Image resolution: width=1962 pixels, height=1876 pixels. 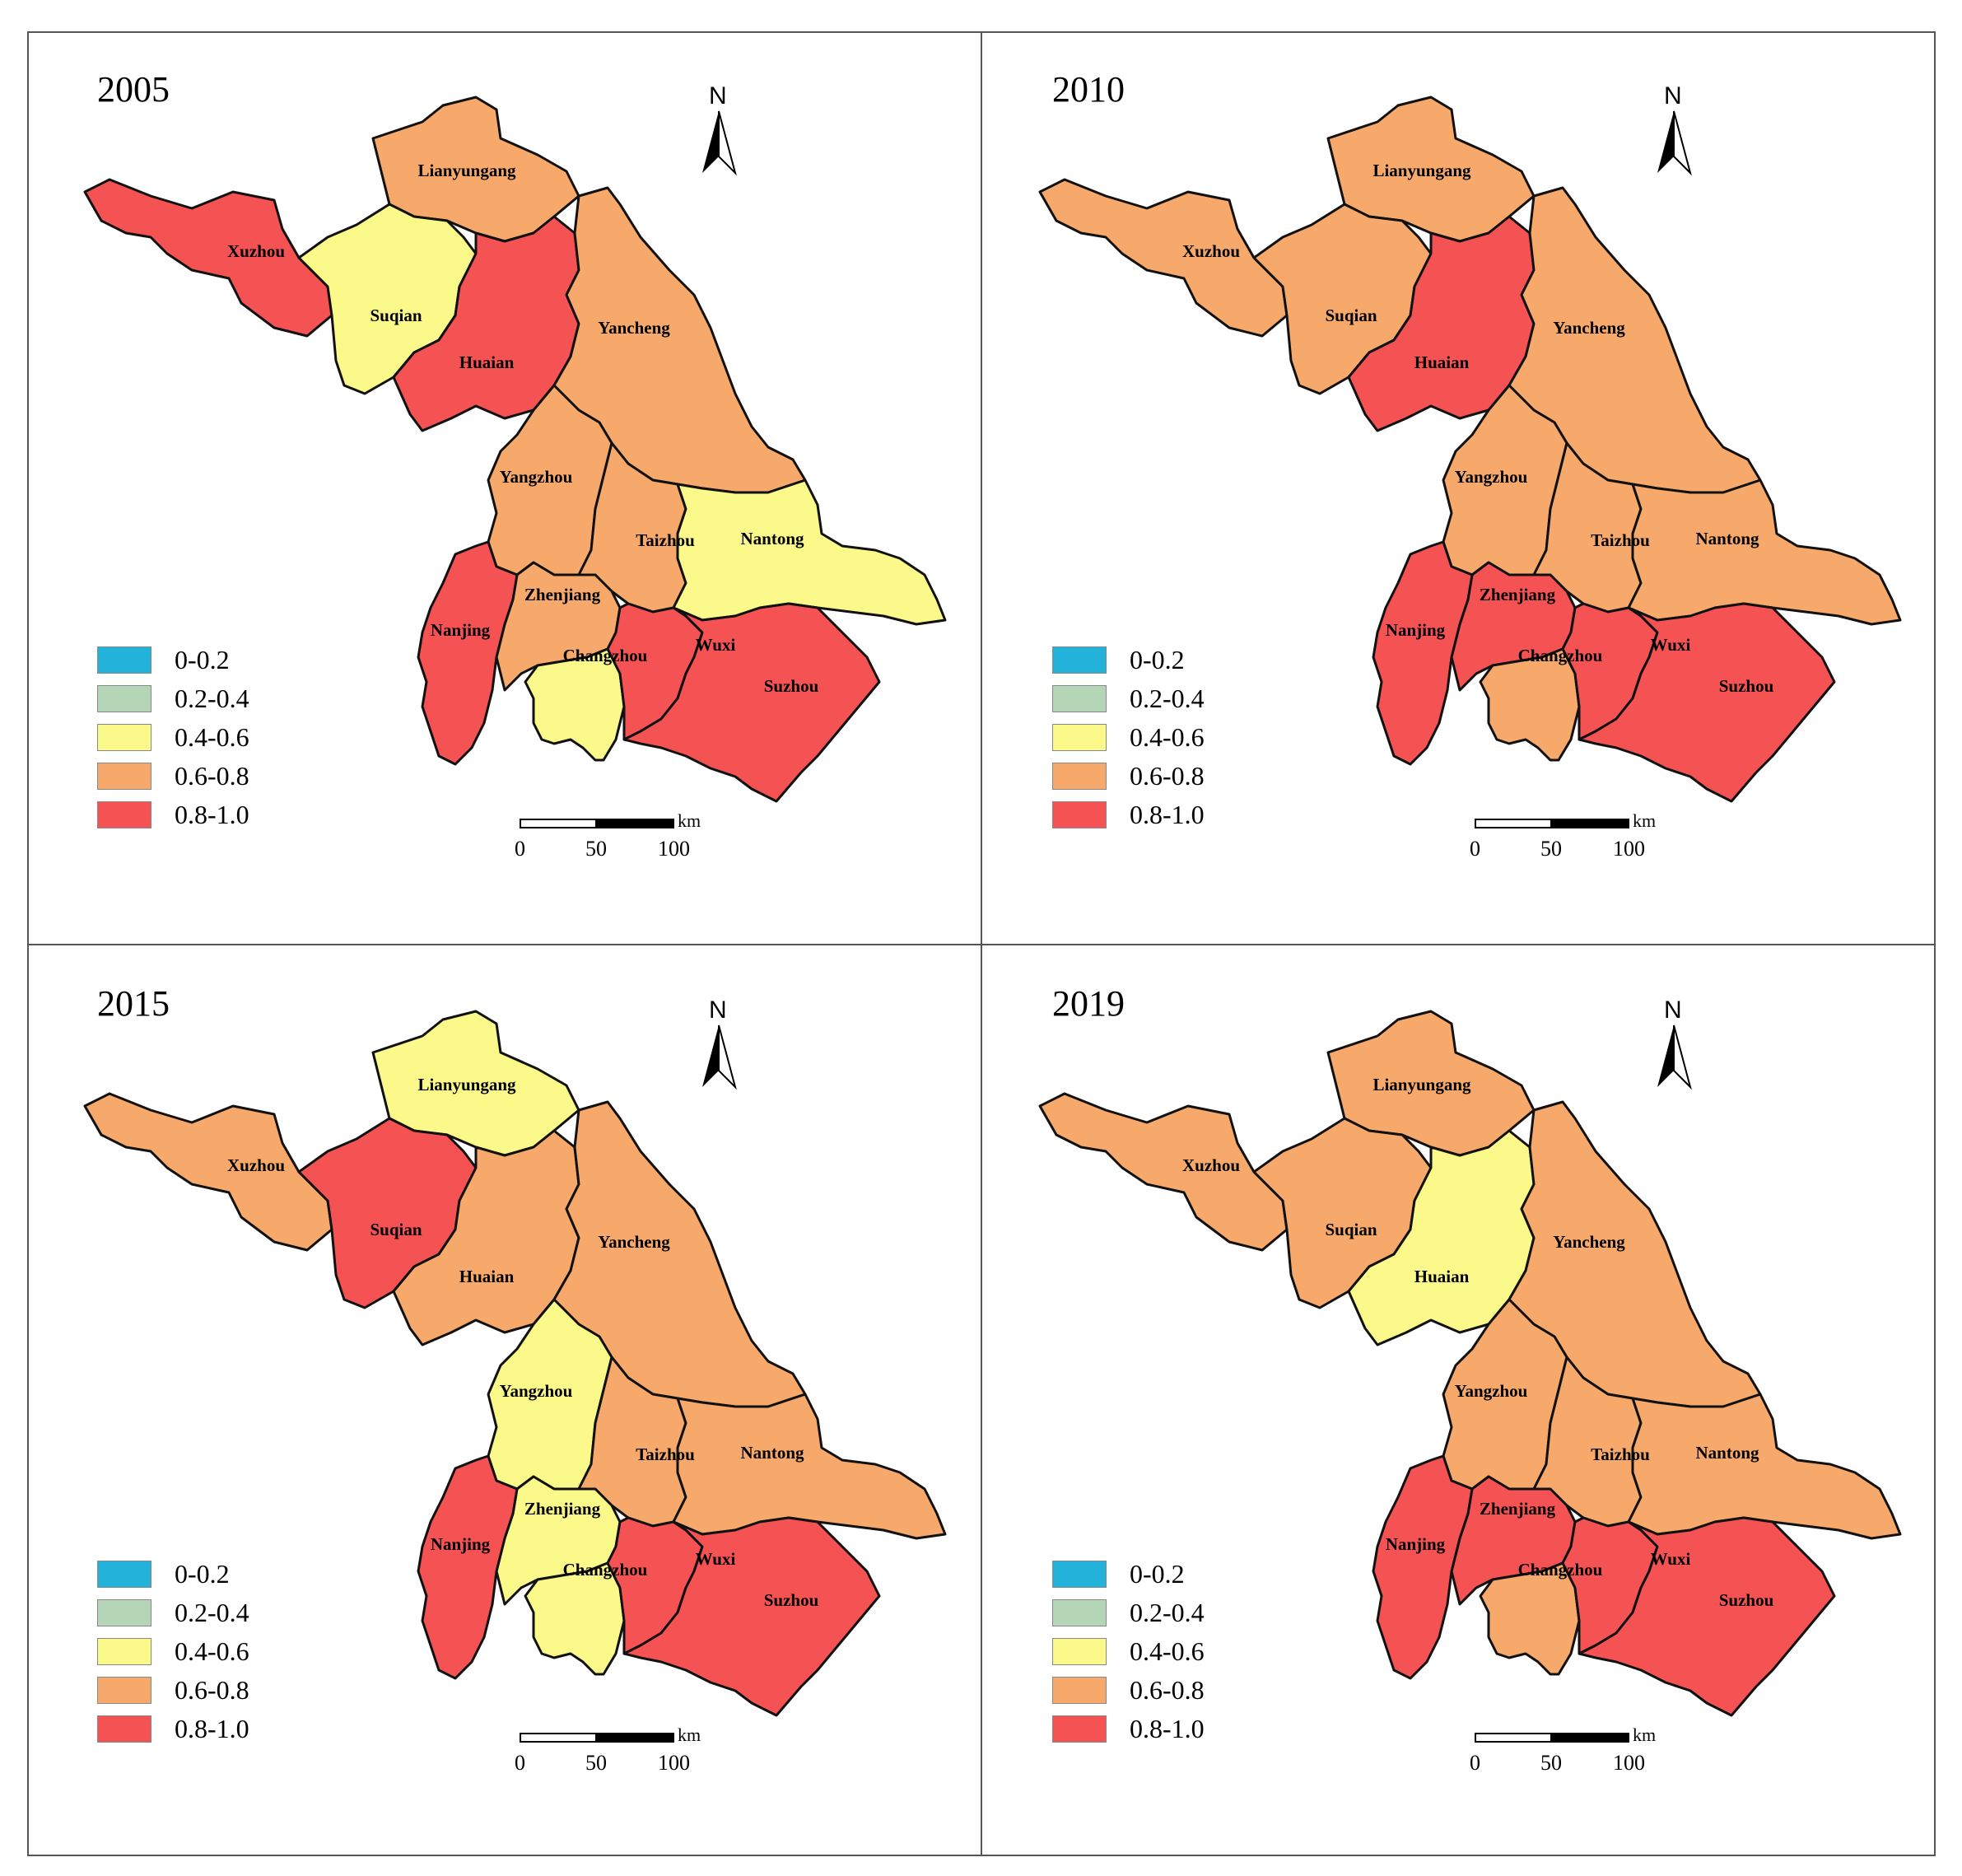 What do you see at coordinates (133, 1003) in the screenshot?
I see `panel-year-label: 2015` at bounding box center [133, 1003].